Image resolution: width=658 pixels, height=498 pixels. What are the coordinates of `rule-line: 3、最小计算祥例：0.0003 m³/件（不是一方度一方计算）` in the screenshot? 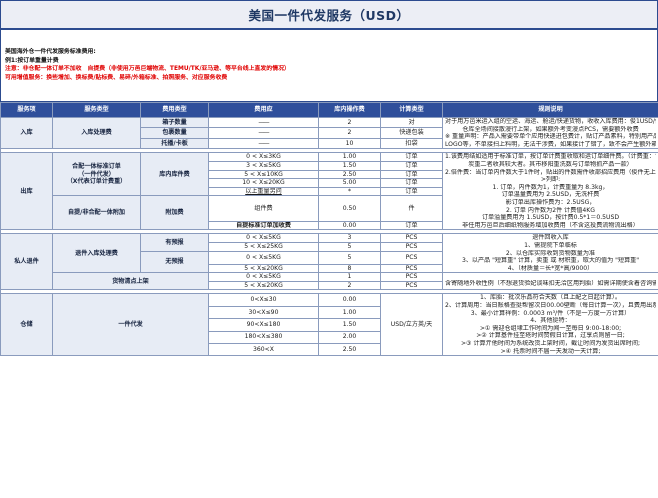 It's located at (550, 313).